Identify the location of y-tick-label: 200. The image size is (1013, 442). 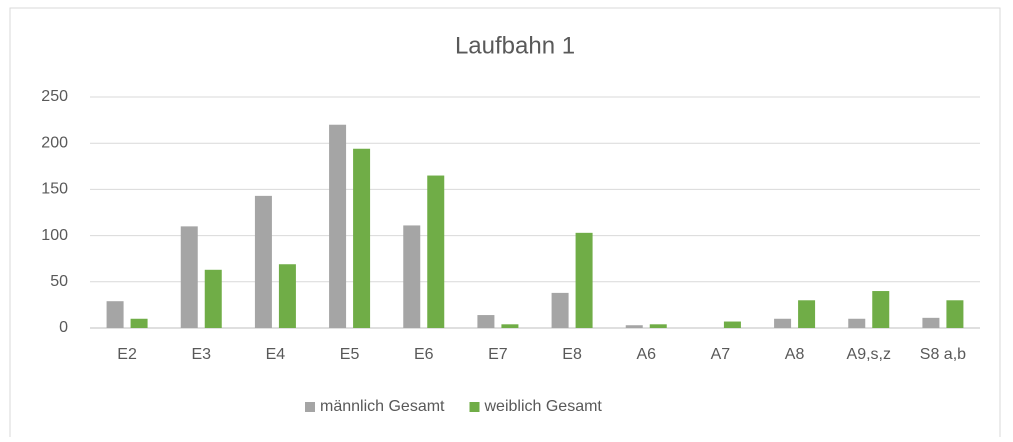
(54, 142).